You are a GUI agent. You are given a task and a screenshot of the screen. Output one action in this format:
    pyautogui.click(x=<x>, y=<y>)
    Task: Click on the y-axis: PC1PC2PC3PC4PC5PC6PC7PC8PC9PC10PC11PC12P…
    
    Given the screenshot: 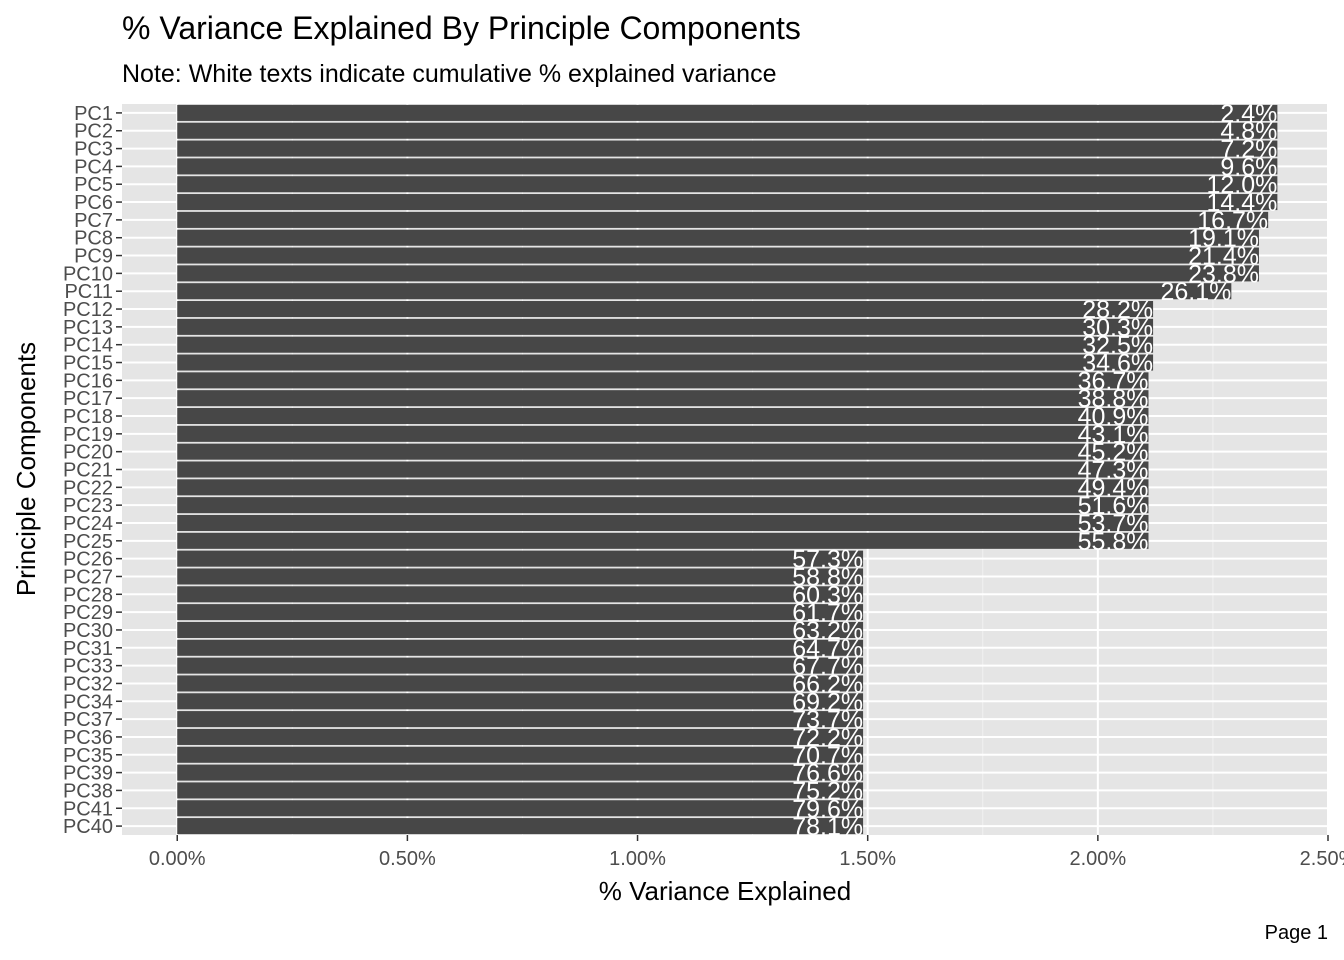 What is the action you would take?
    pyautogui.click(x=92, y=470)
    